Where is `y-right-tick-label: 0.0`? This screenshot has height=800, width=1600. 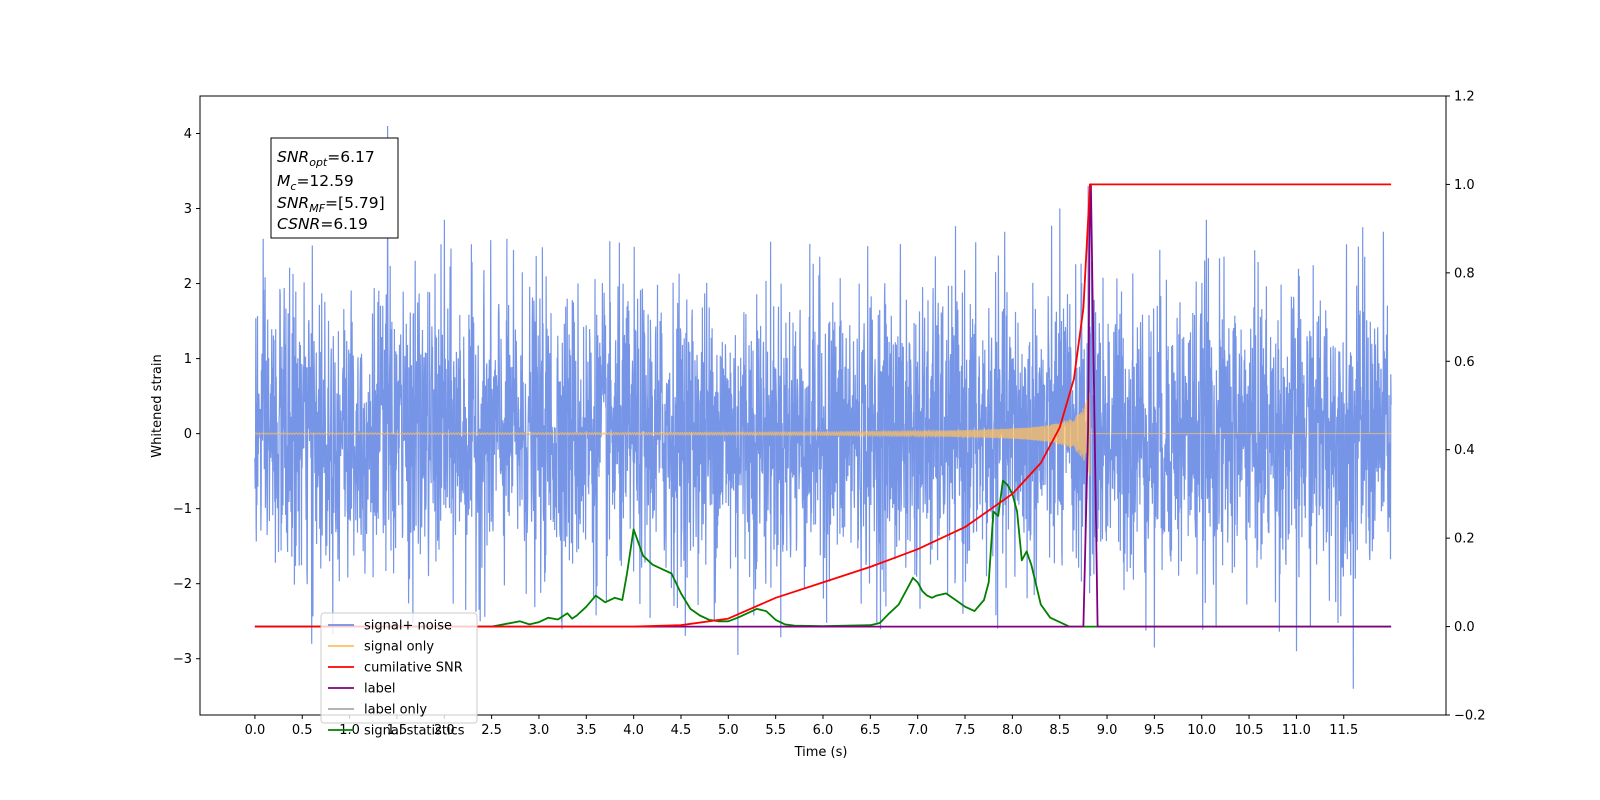
y-right-tick-label: 0.0 is located at coordinates (1464, 627).